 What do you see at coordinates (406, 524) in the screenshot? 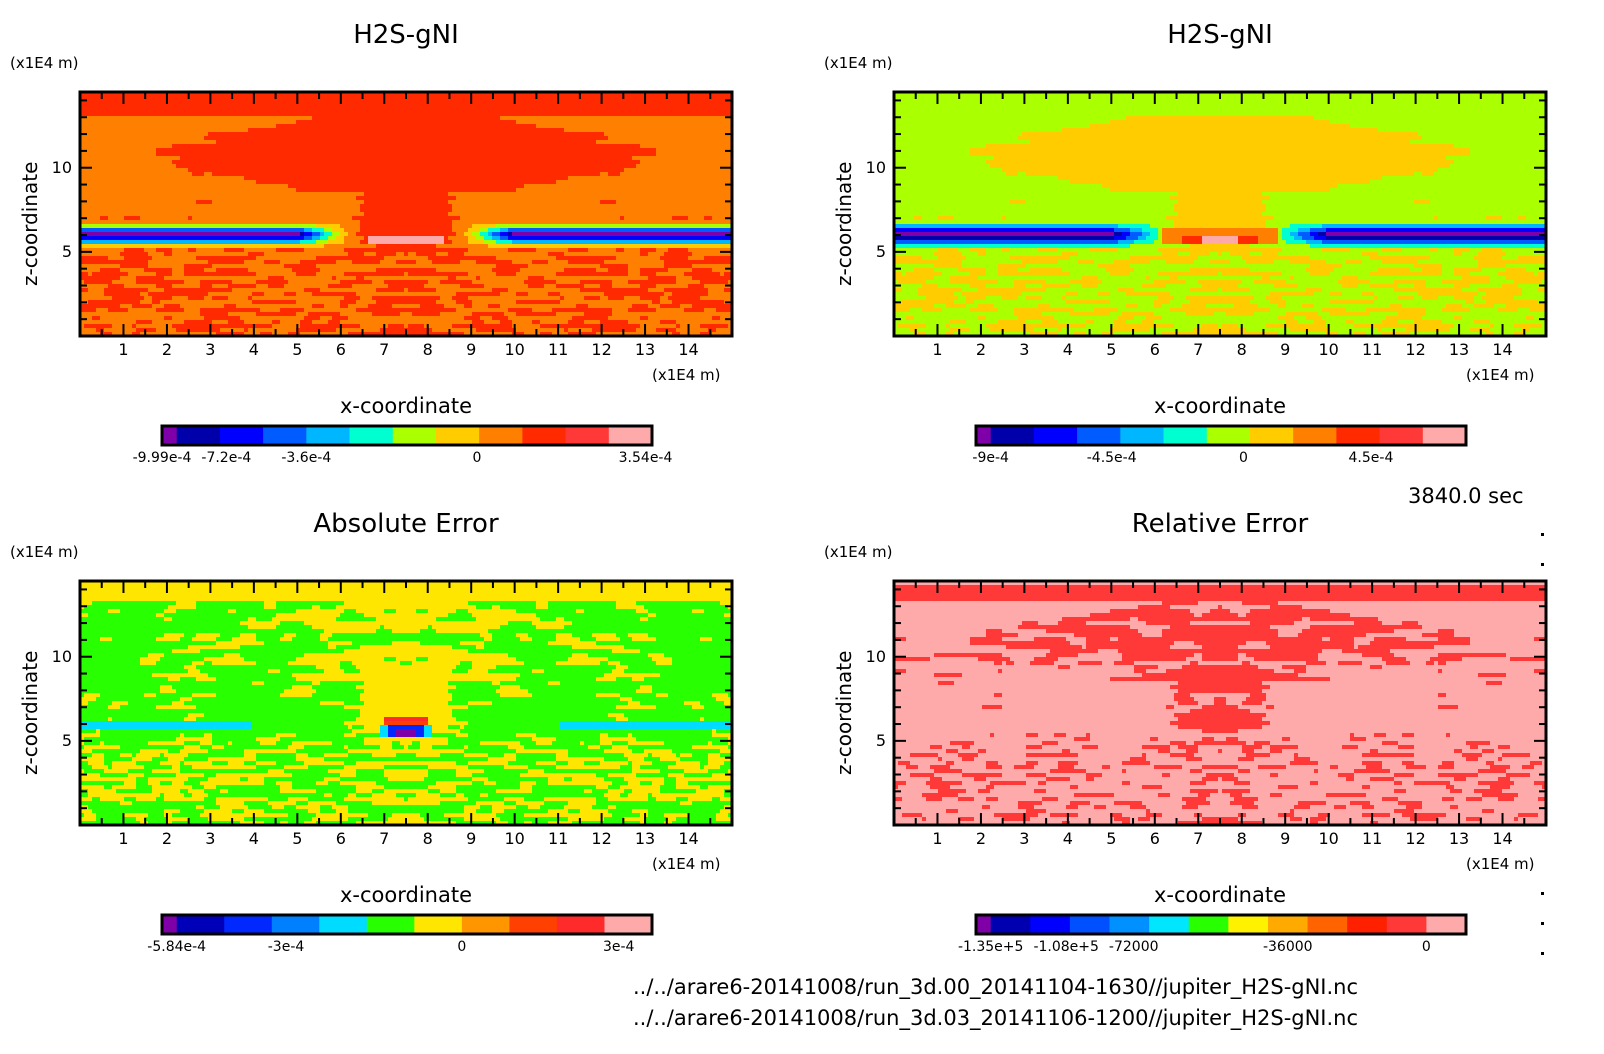
I see `plot-title: Absolute Error` at bounding box center [406, 524].